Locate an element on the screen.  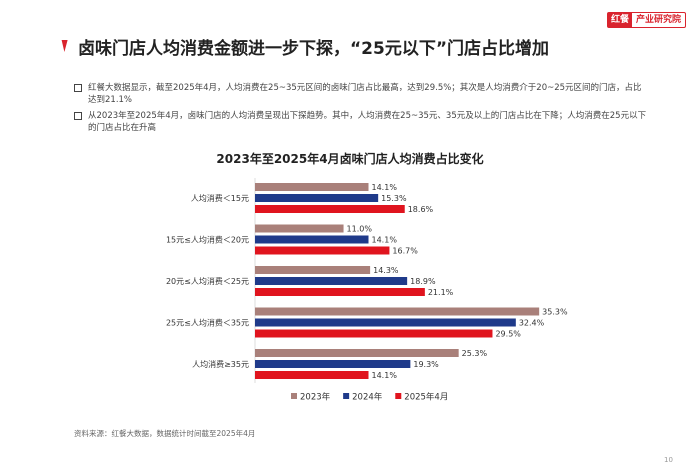
data-label: 11.0% is located at coordinates (360, 229).